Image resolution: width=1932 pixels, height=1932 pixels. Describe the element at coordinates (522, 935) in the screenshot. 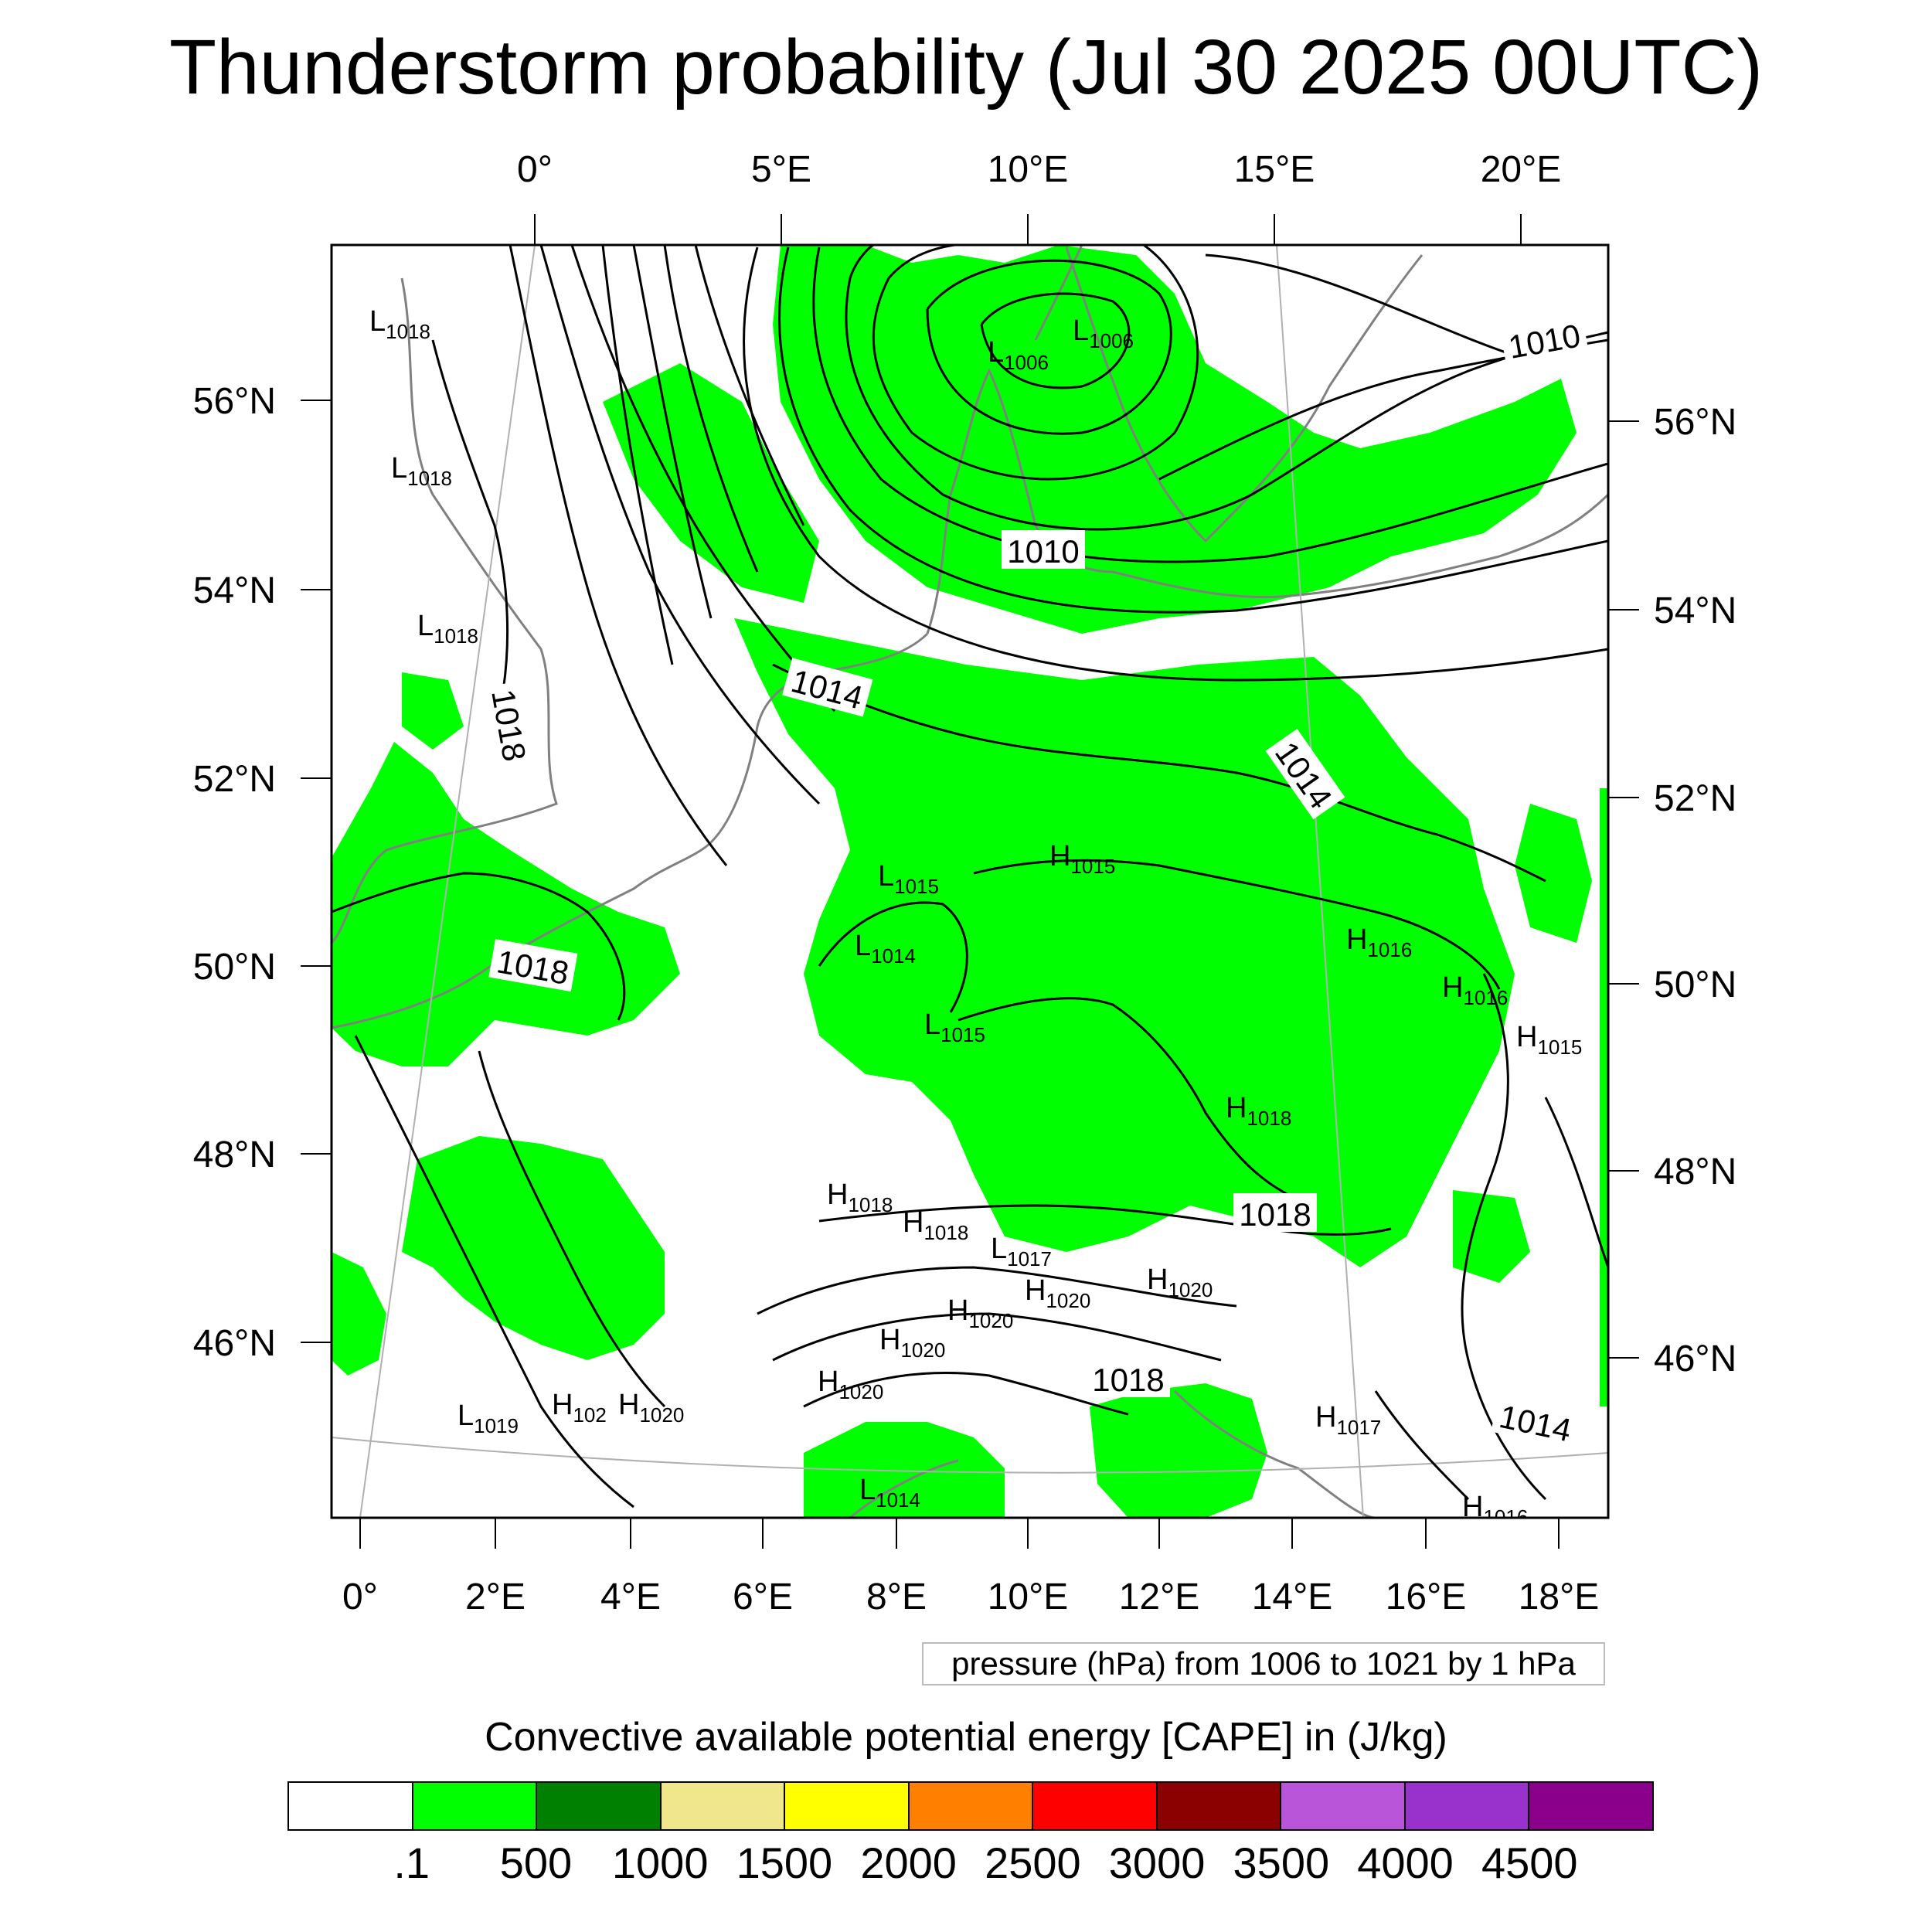

I see `coast-france` at that location.